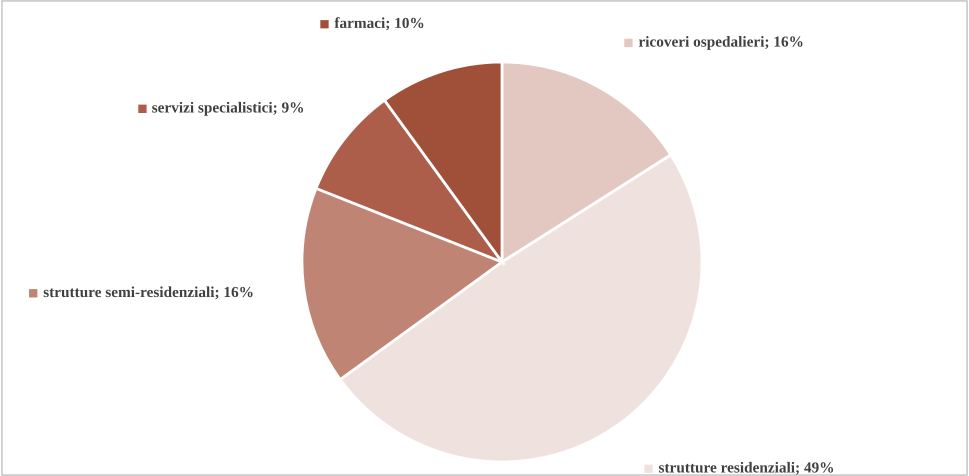 Image resolution: width=969 pixels, height=476 pixels. What do you see at coordinates (228, 109) in the screenshot?
I see `legend-label: servizi specialistici; 9%` at bounding box center [228, 109].